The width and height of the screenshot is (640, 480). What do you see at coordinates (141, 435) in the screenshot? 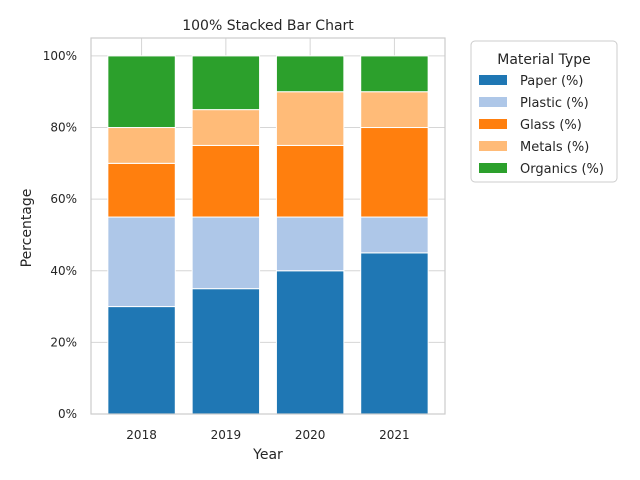
I see `x-tick-label: 2018` at bounding box center [141, 435].